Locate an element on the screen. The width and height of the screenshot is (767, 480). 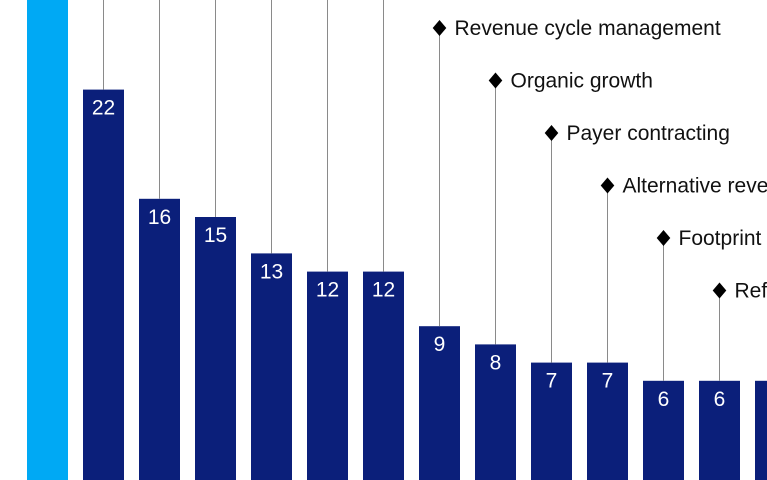
category-label-9: Payer contracting is located at coordinates (648, 133).